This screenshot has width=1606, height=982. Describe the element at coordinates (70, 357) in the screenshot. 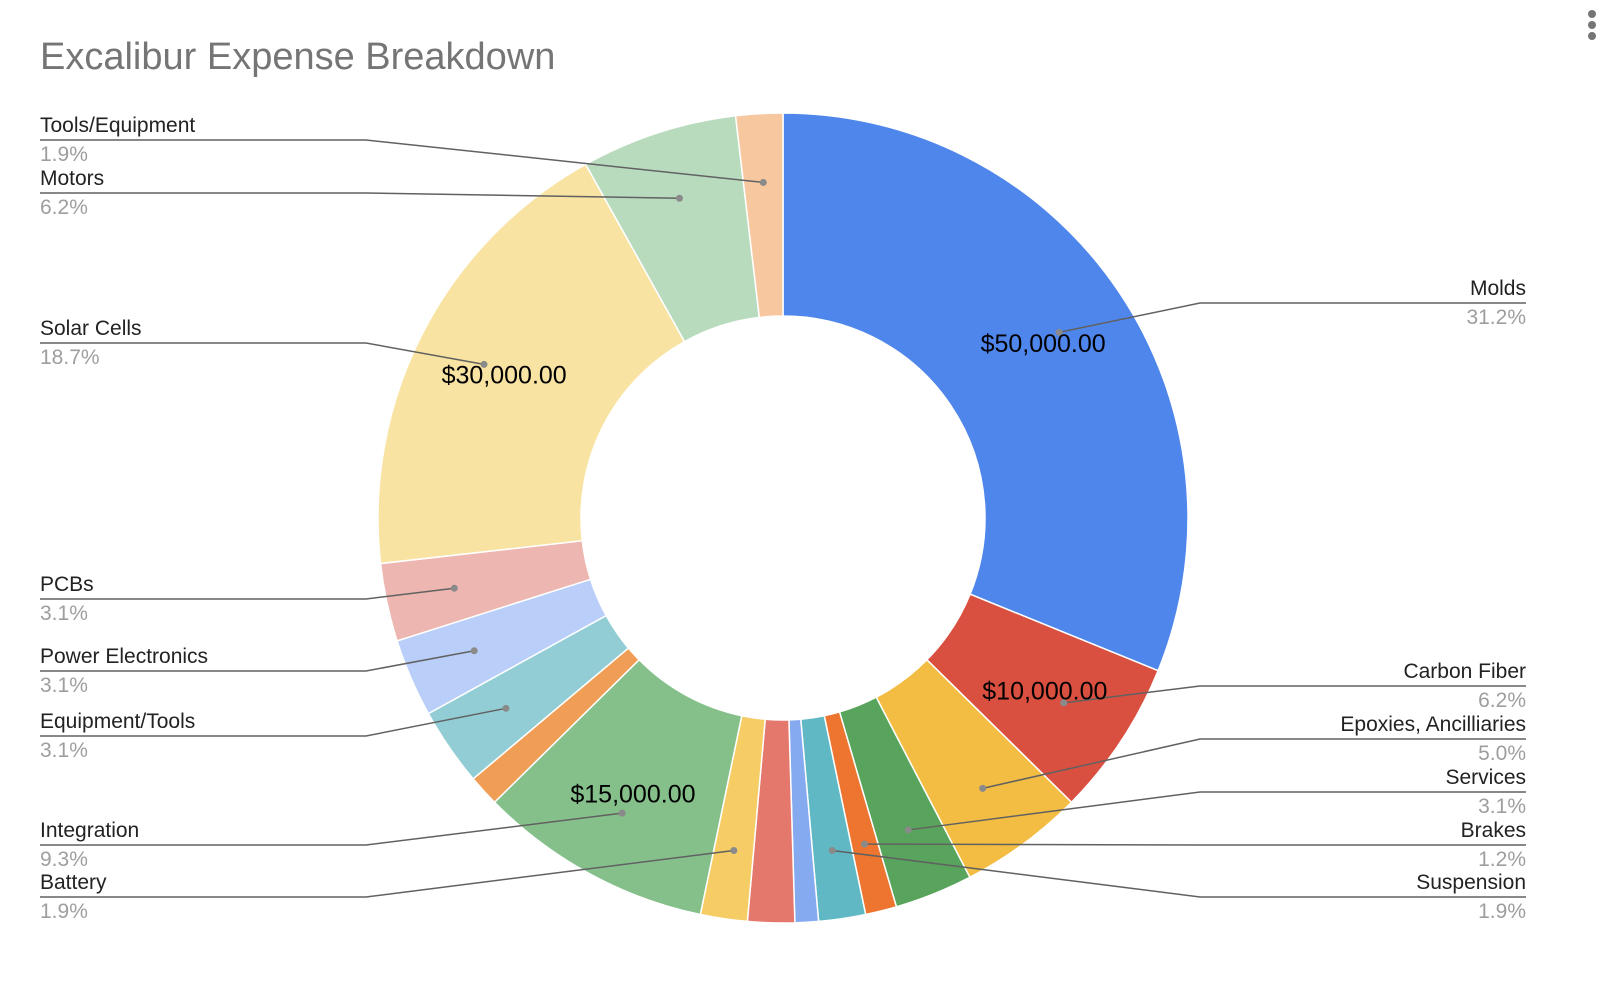

I see `slice-percent-solar-cells: 18.7%` at that location.